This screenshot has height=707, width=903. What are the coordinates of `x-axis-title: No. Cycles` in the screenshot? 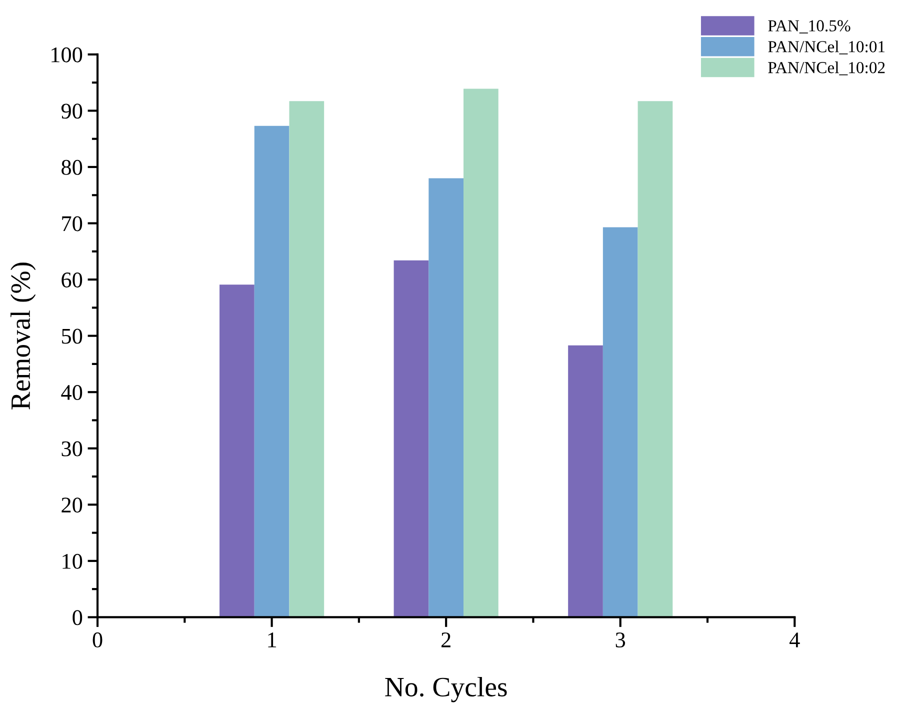 It's located at (446, 689).